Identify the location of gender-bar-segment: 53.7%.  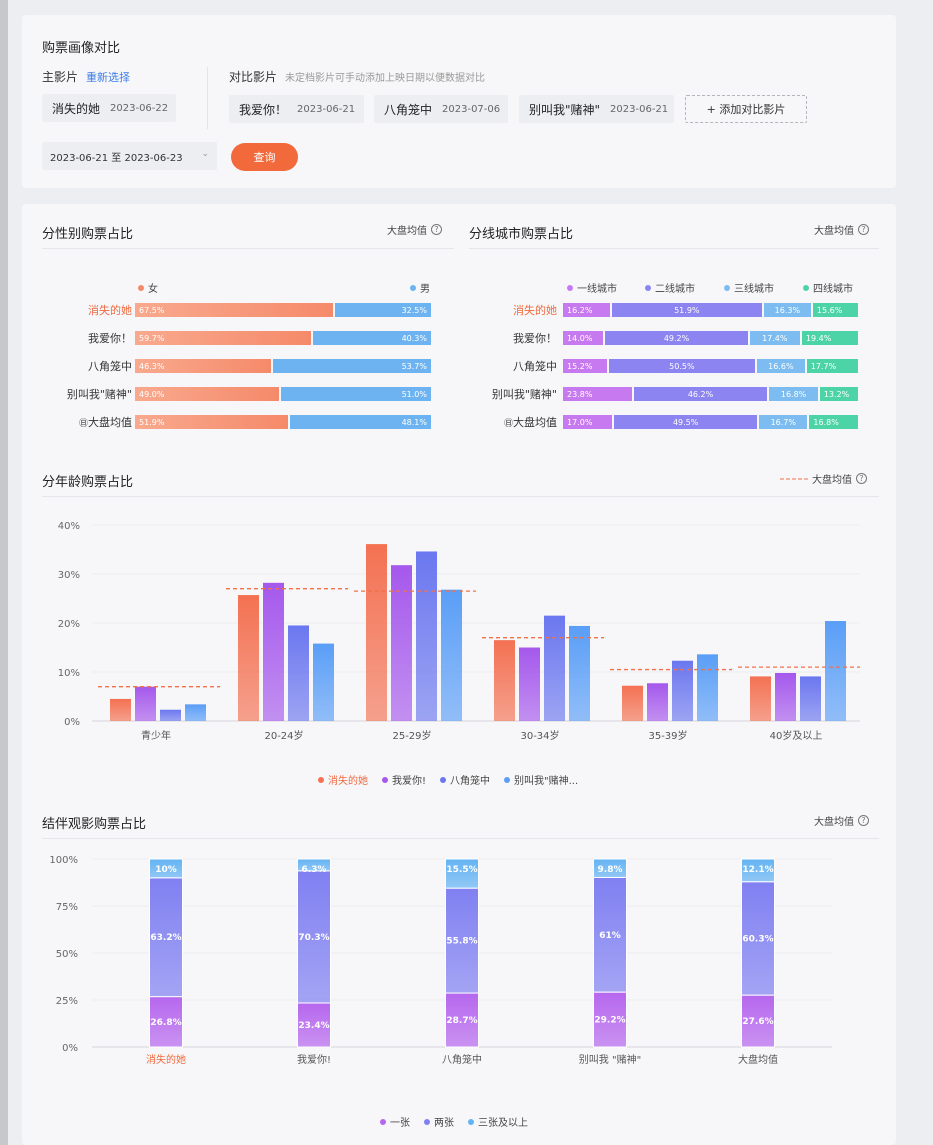
(352, 366).